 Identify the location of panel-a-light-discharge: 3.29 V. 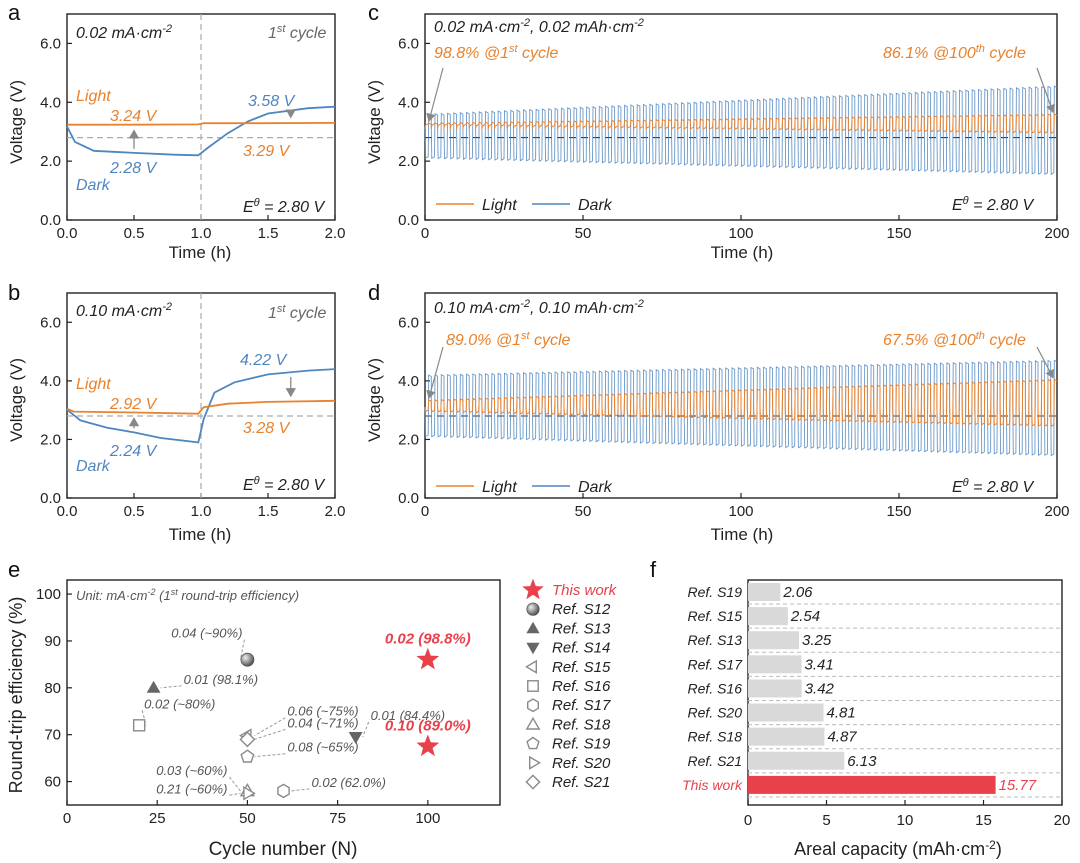
(267, 151).